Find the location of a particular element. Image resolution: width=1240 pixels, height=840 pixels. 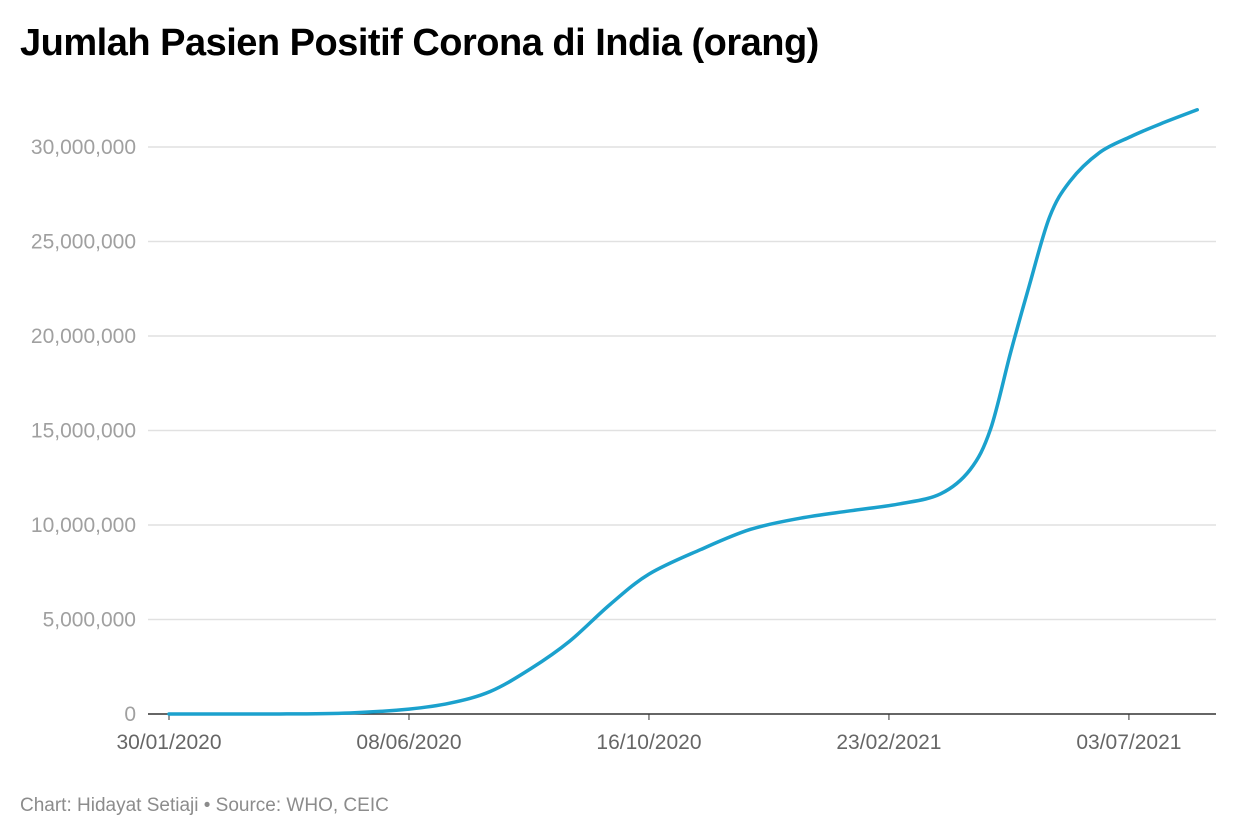

x-tick-label: 30/01/2020 is located at coordinates (168, 742).